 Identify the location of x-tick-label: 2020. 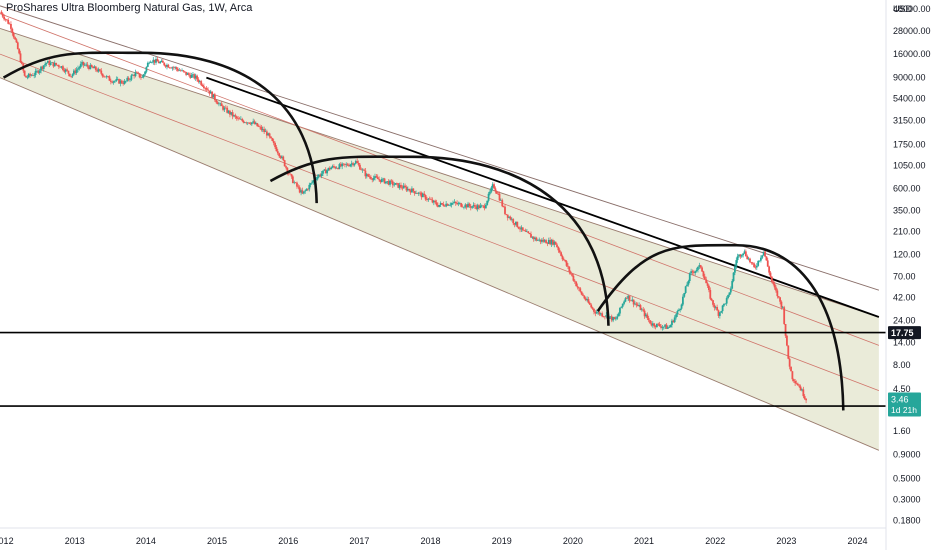
(573, 541).